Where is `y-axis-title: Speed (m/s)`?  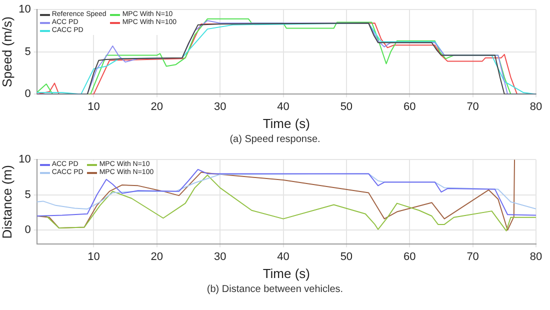 y-axis-title: Speed (m/s) is located at coordinates (7, 52).